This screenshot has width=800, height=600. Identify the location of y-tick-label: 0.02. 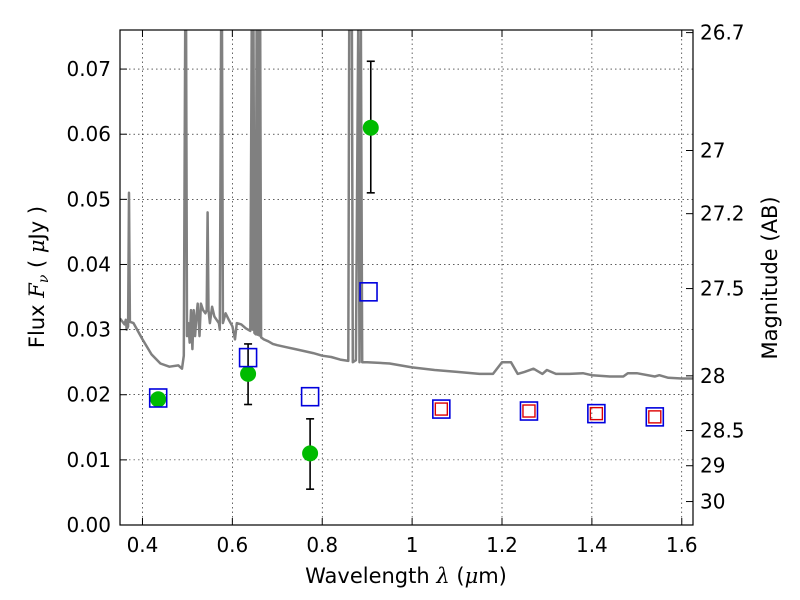
(88, 395).